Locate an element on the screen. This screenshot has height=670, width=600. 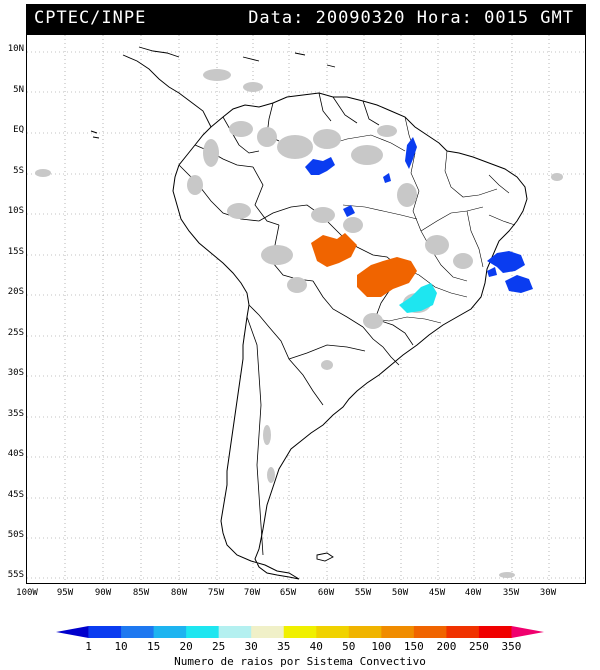
bahia-atlantic-cluster is located at coordinates (510, 272).